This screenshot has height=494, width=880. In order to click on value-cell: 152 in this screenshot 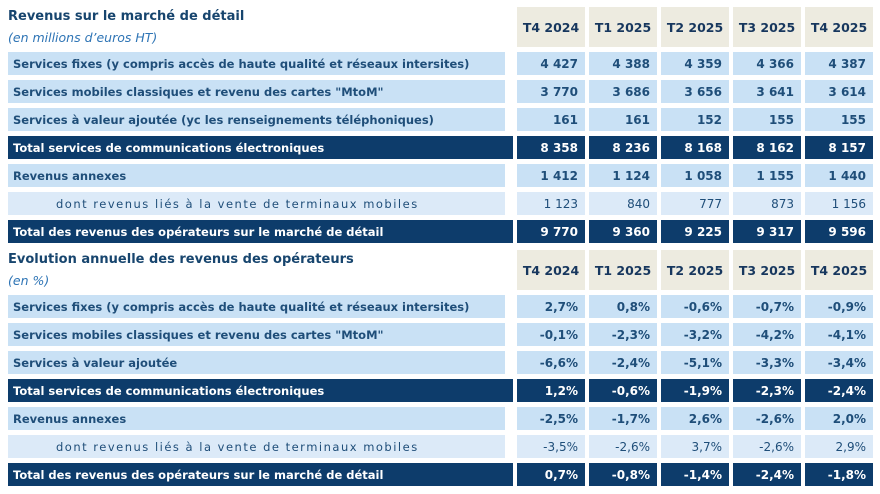, I will do `click(695, 119)`.